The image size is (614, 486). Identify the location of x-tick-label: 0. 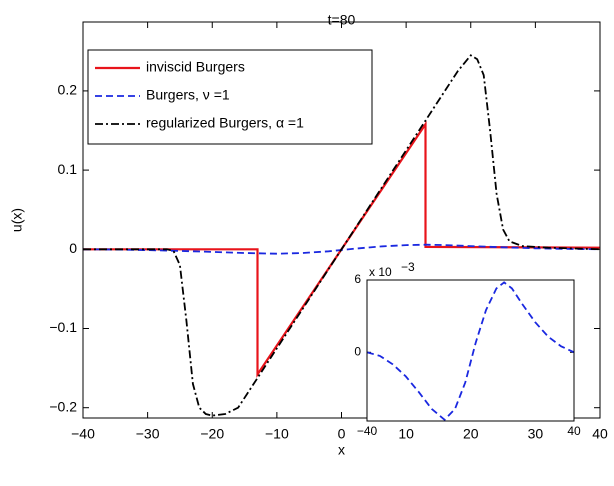
(342, 434).